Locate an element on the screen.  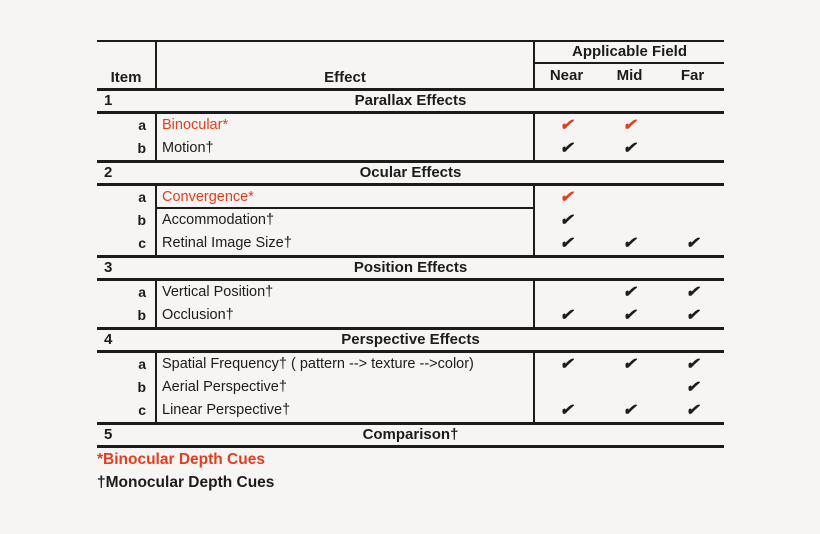
section-row-parallax: 1 Parallax Effects is located at coordinates (410, 101).